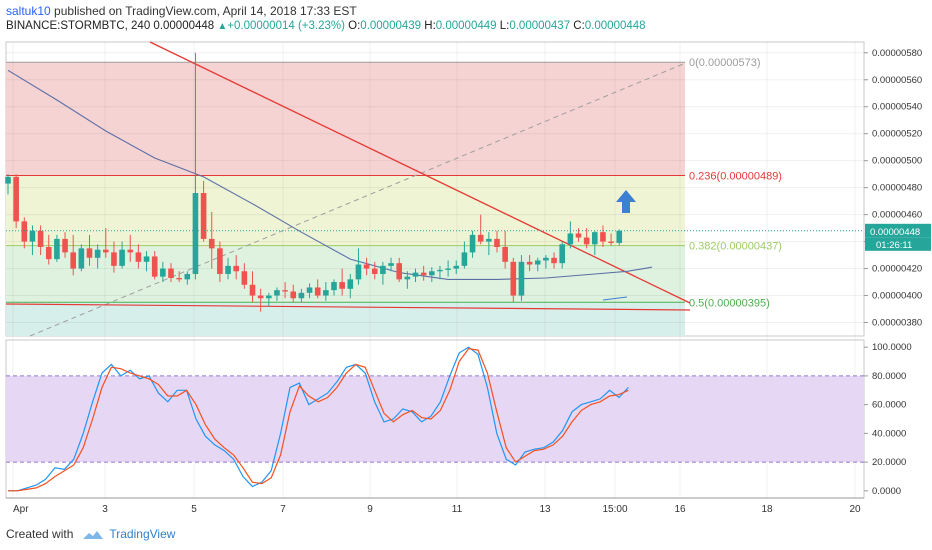 This screenshot has height=550, width=932. I want to click on price-axis-label: 0.00000380, so click(897, 323).